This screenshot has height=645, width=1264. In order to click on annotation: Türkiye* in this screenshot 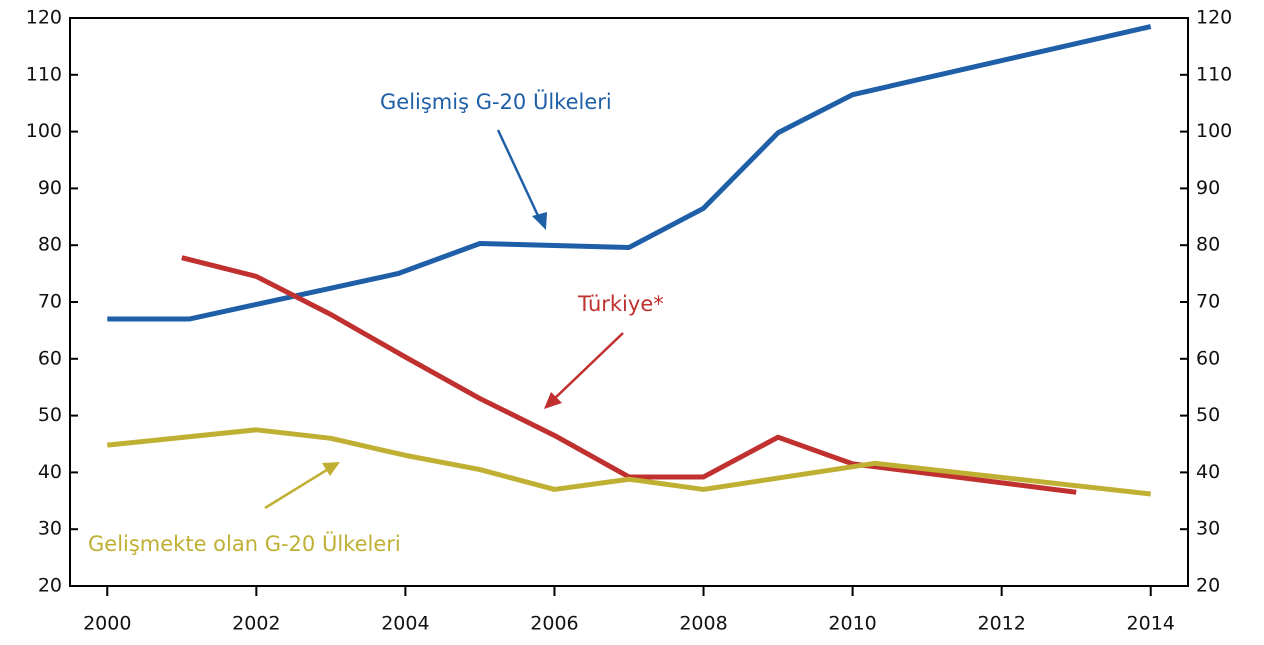, I will do `click(620, 304)`.